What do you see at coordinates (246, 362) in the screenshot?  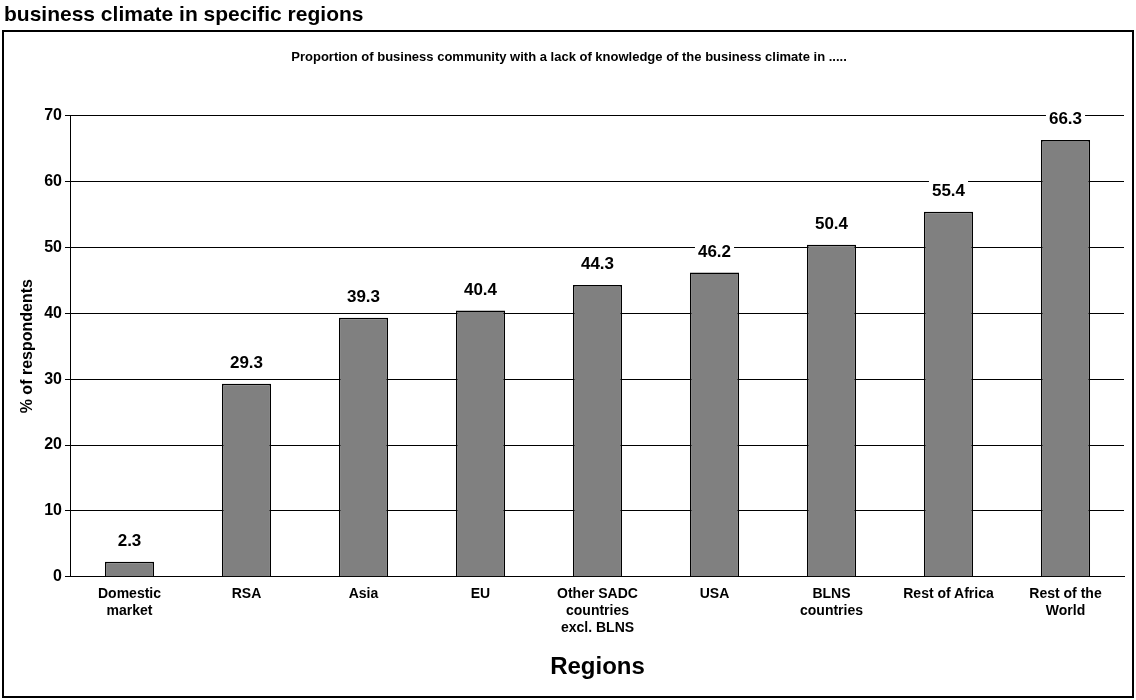 I see `data-label: 29.3` at bounding box center [246, 362].